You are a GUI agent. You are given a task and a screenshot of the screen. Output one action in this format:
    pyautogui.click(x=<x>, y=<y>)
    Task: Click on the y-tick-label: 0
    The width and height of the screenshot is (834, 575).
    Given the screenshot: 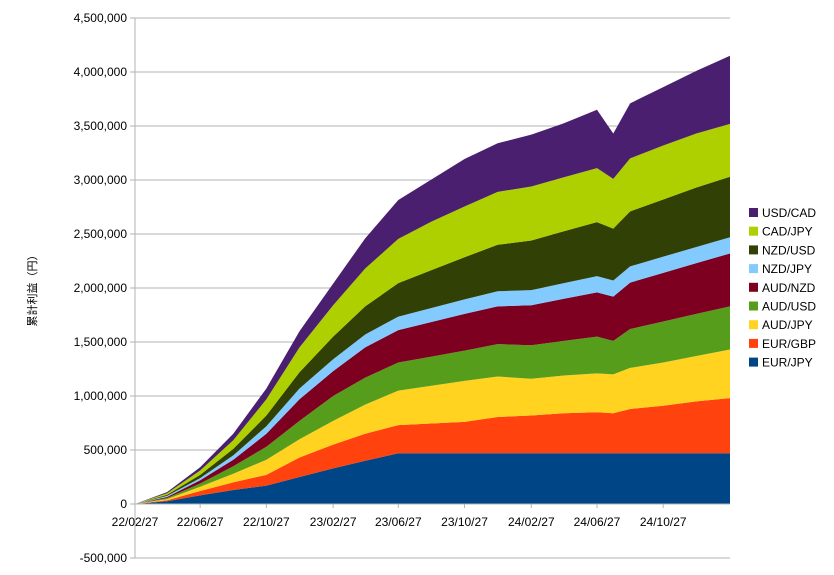 What is the action you would take?
    pyautogui.click(x=123, y=504)
    